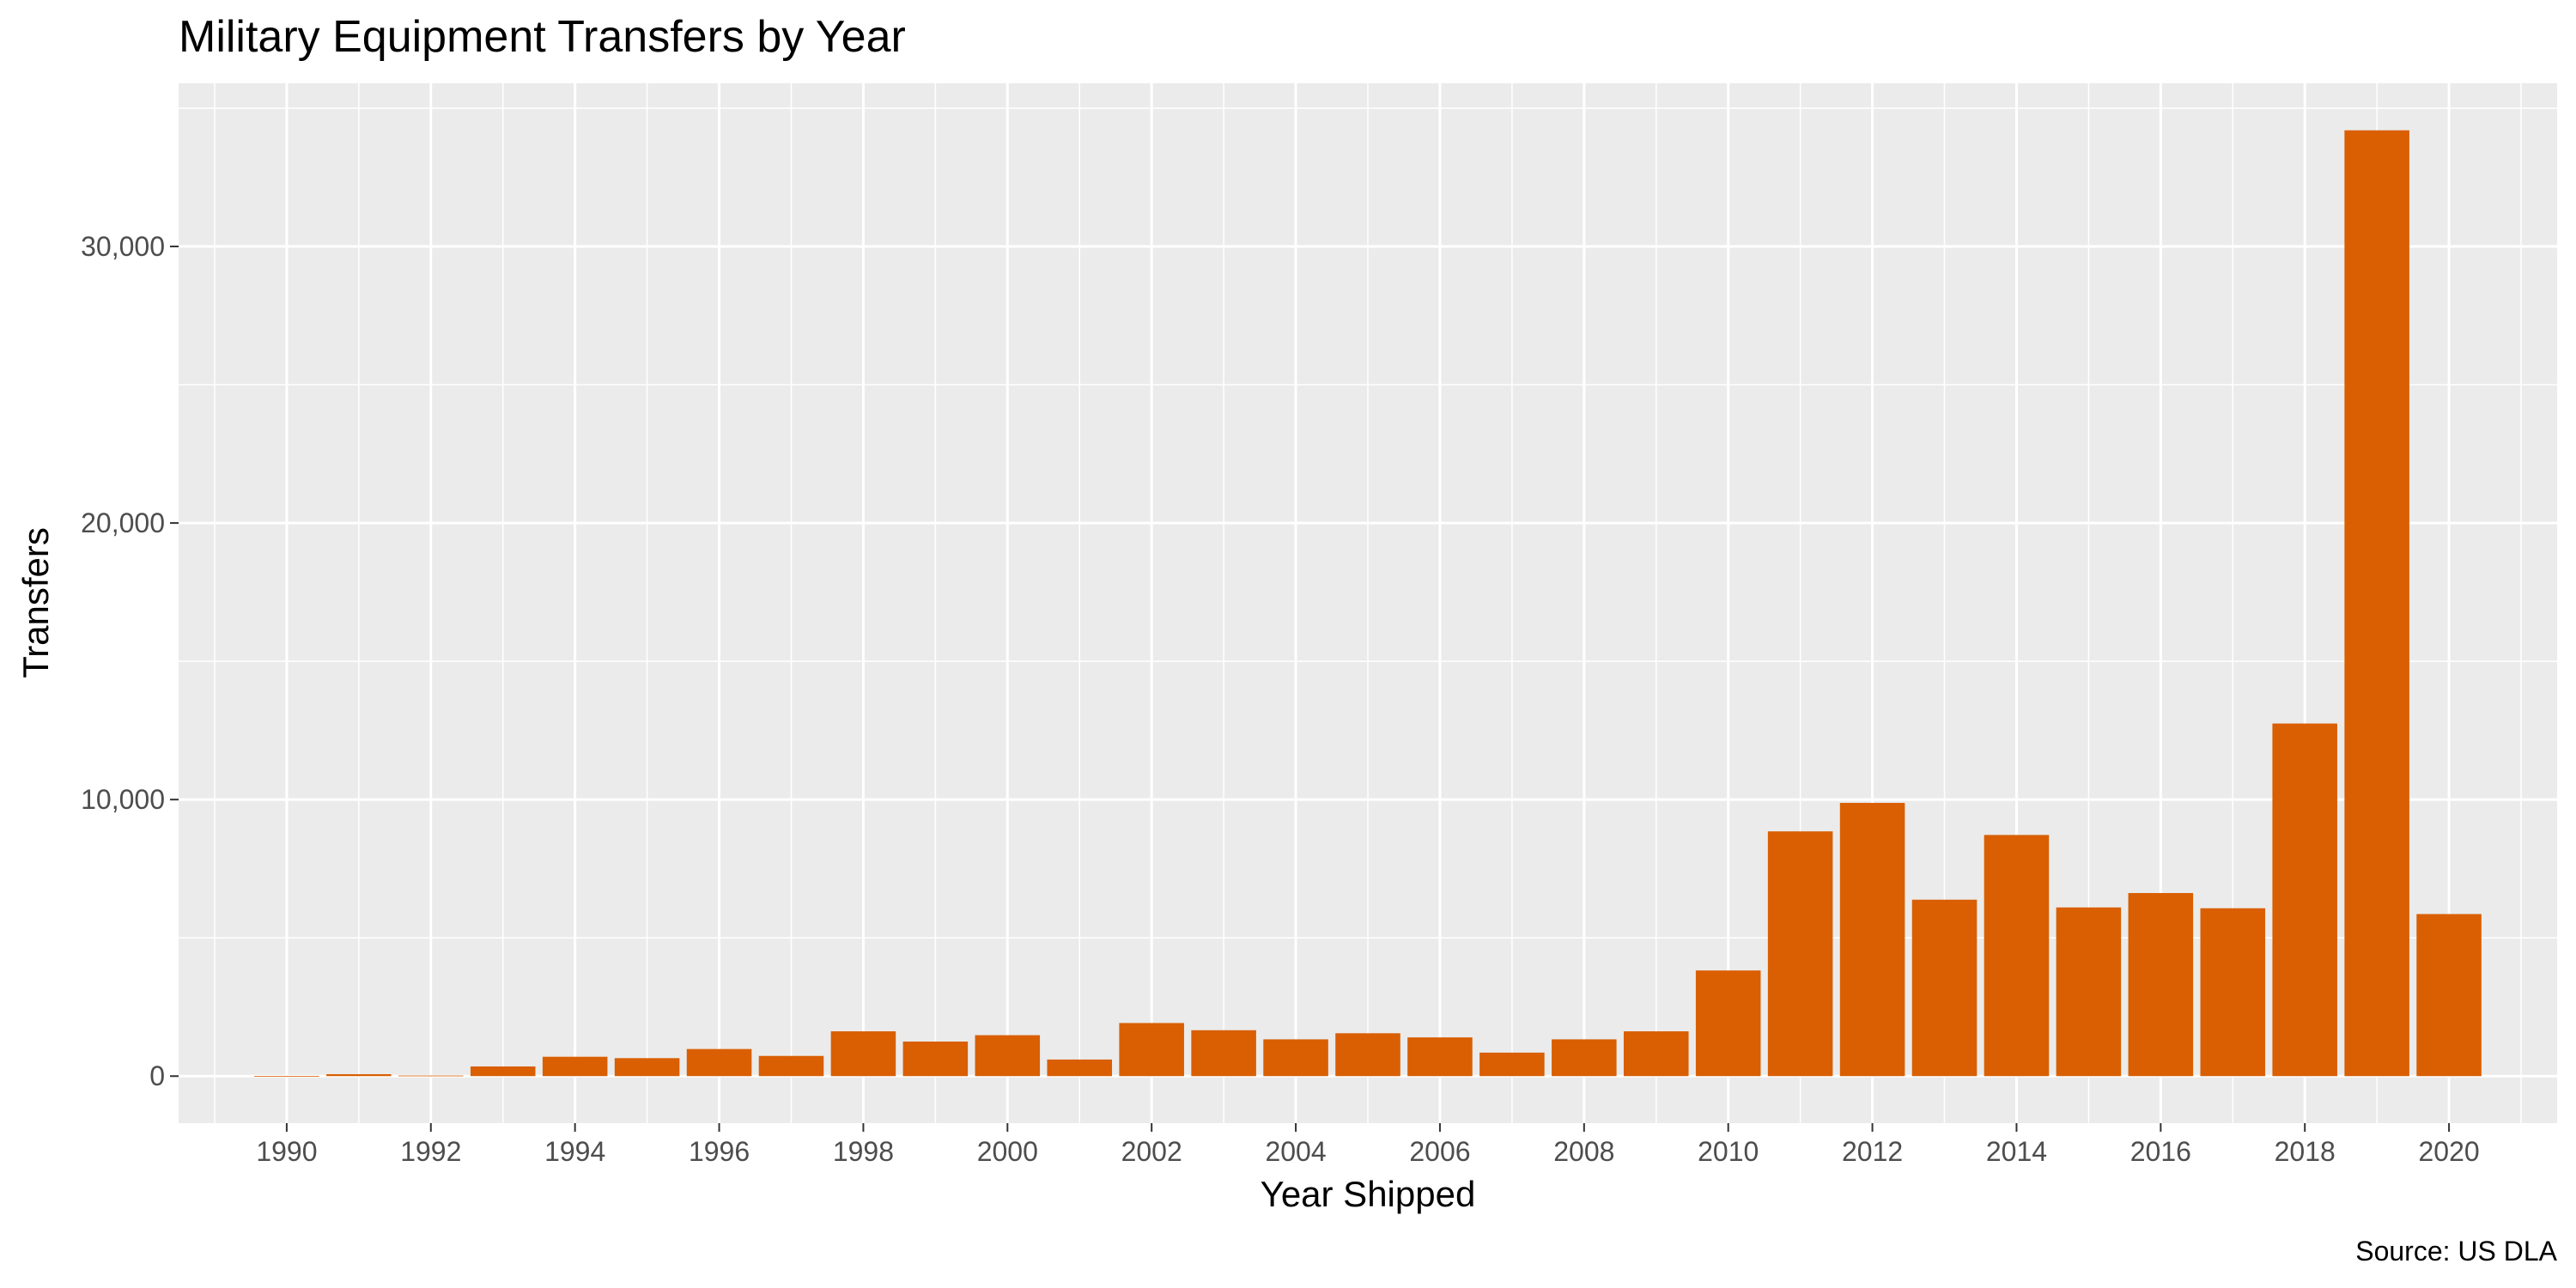 The image size is (2576, 1288). Describe the element at coordinates (1151, 1151) in the screenshot. I see `x-tick-label: 2002` at that location.